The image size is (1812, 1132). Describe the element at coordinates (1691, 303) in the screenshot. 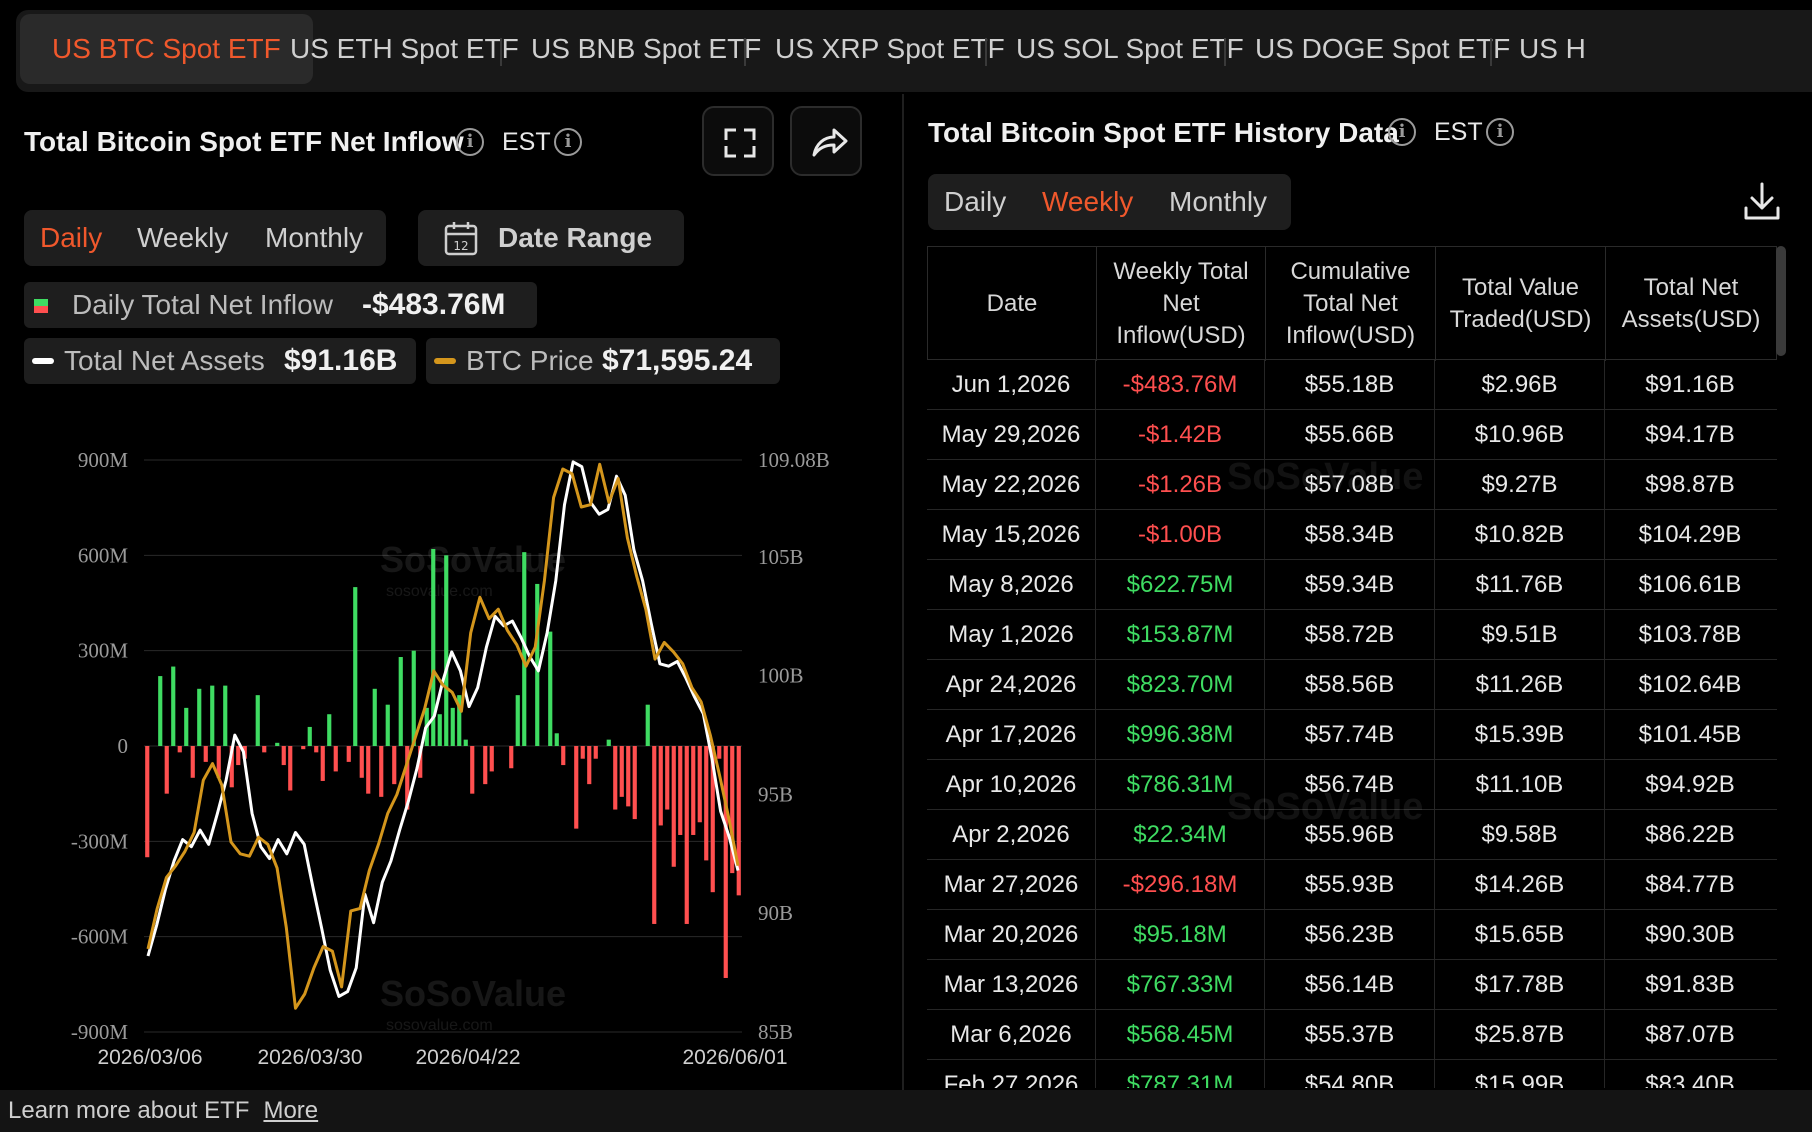

I see `col-net-assets: Total Net Assets(USD)` at that location.